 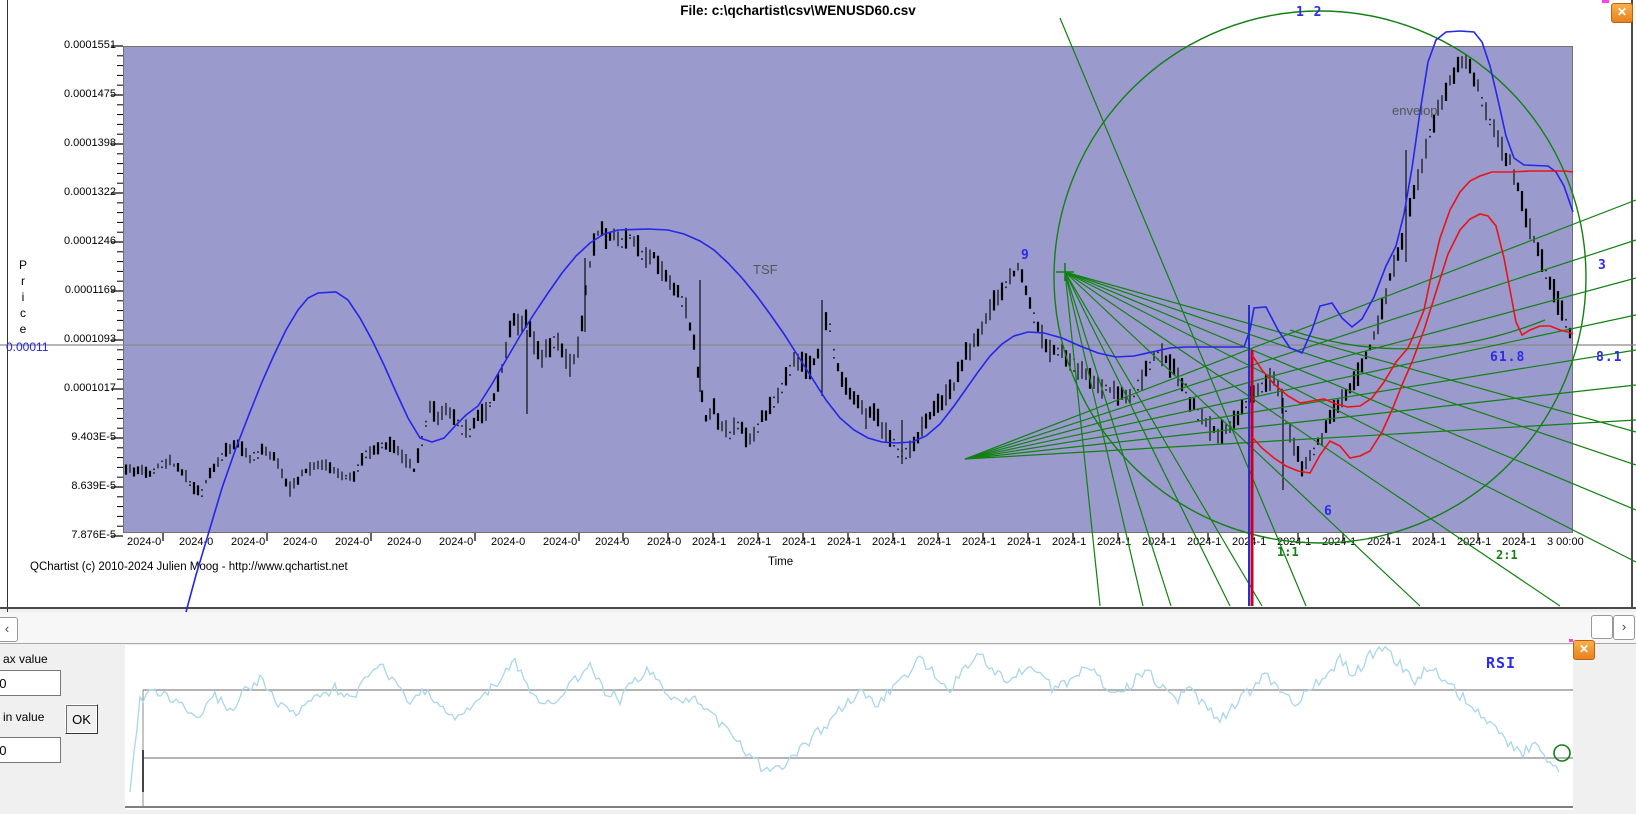 I want to click on envelope-label: envelop, so click(x=1415, y=110).